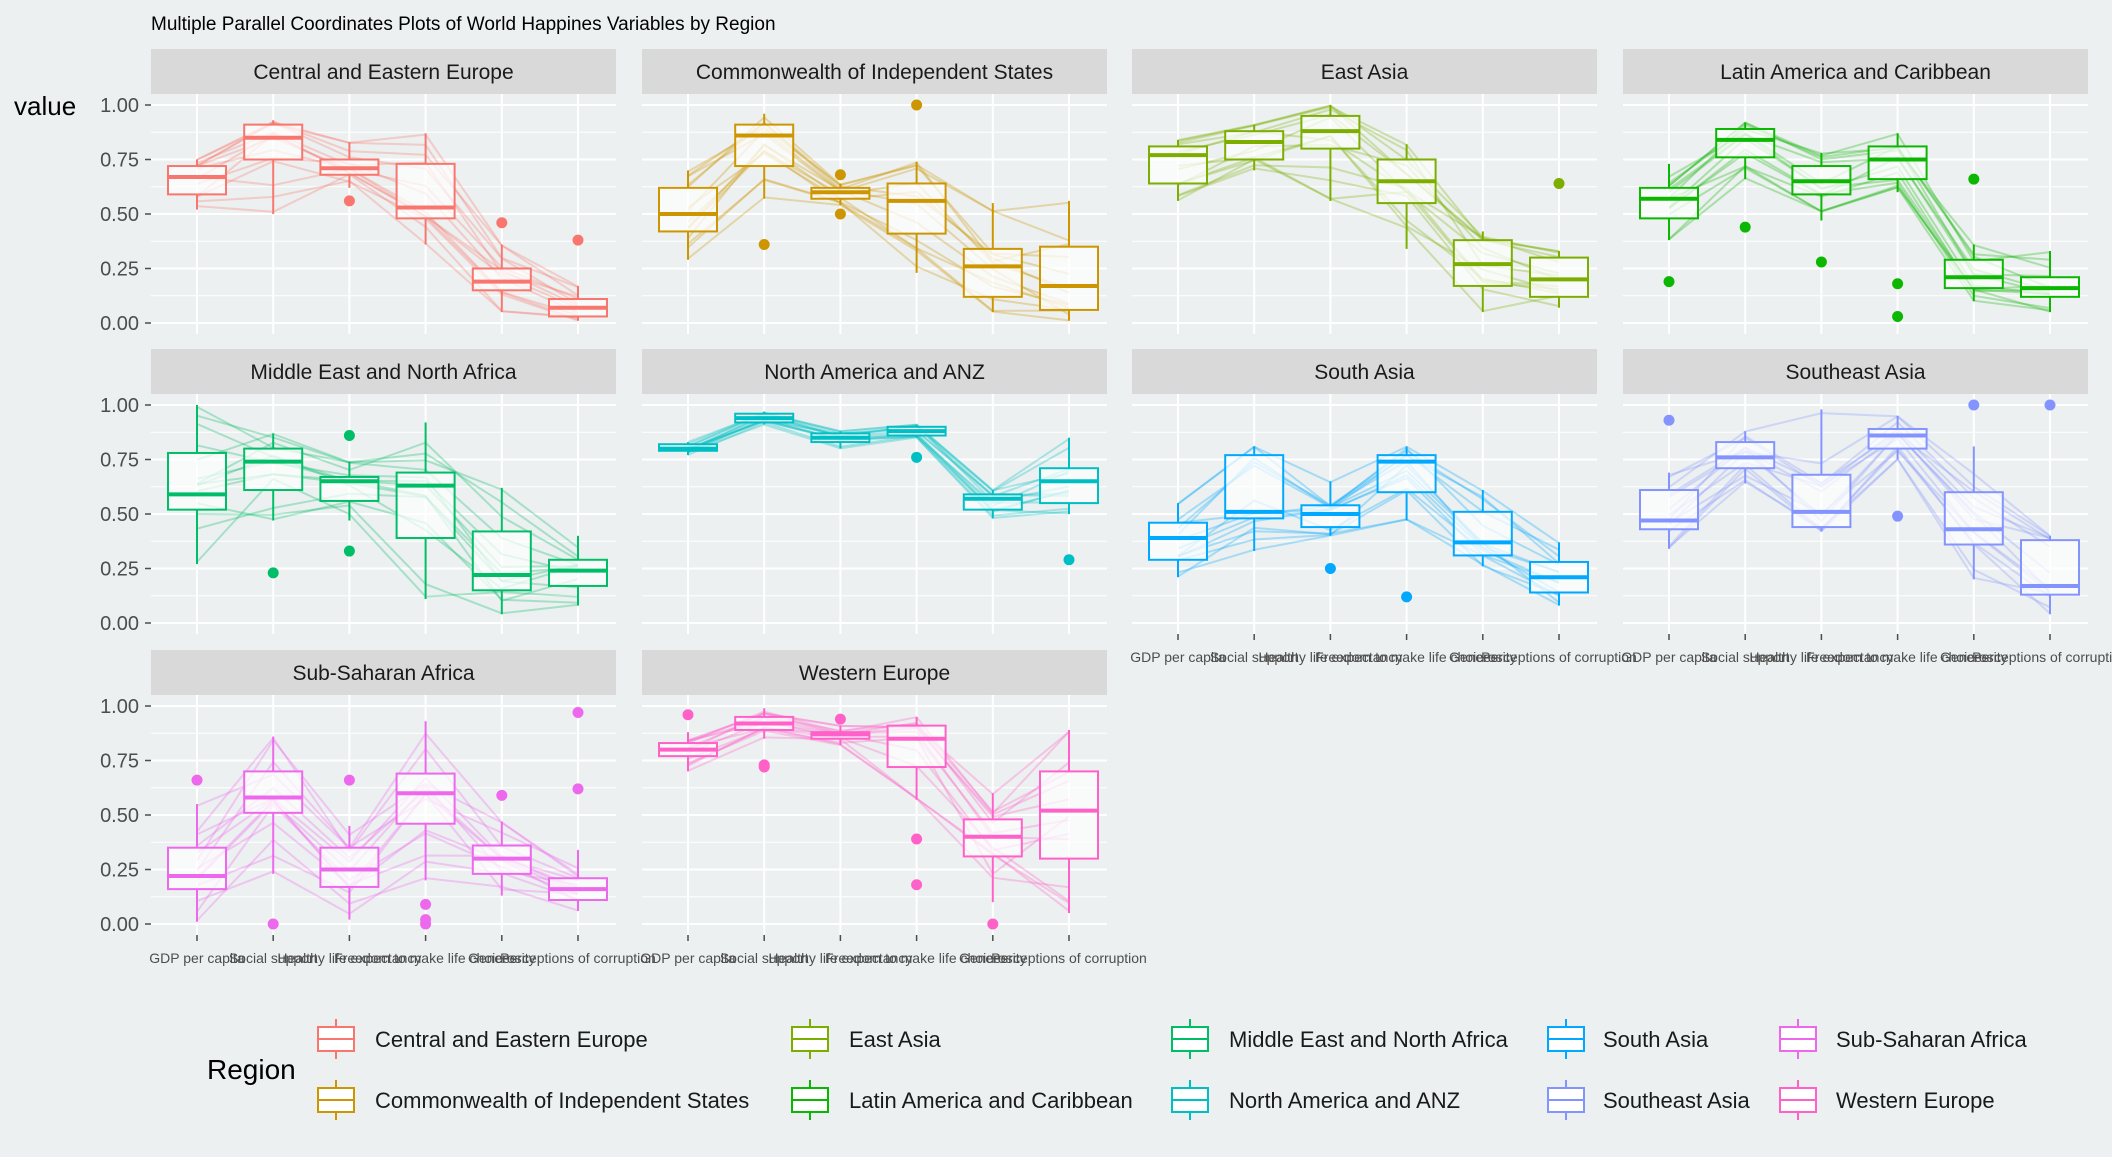  Describe the element at coordinates (1069, 958) in the screenshot. I see `x-tick-label: Perceptions of corruption` at that location.